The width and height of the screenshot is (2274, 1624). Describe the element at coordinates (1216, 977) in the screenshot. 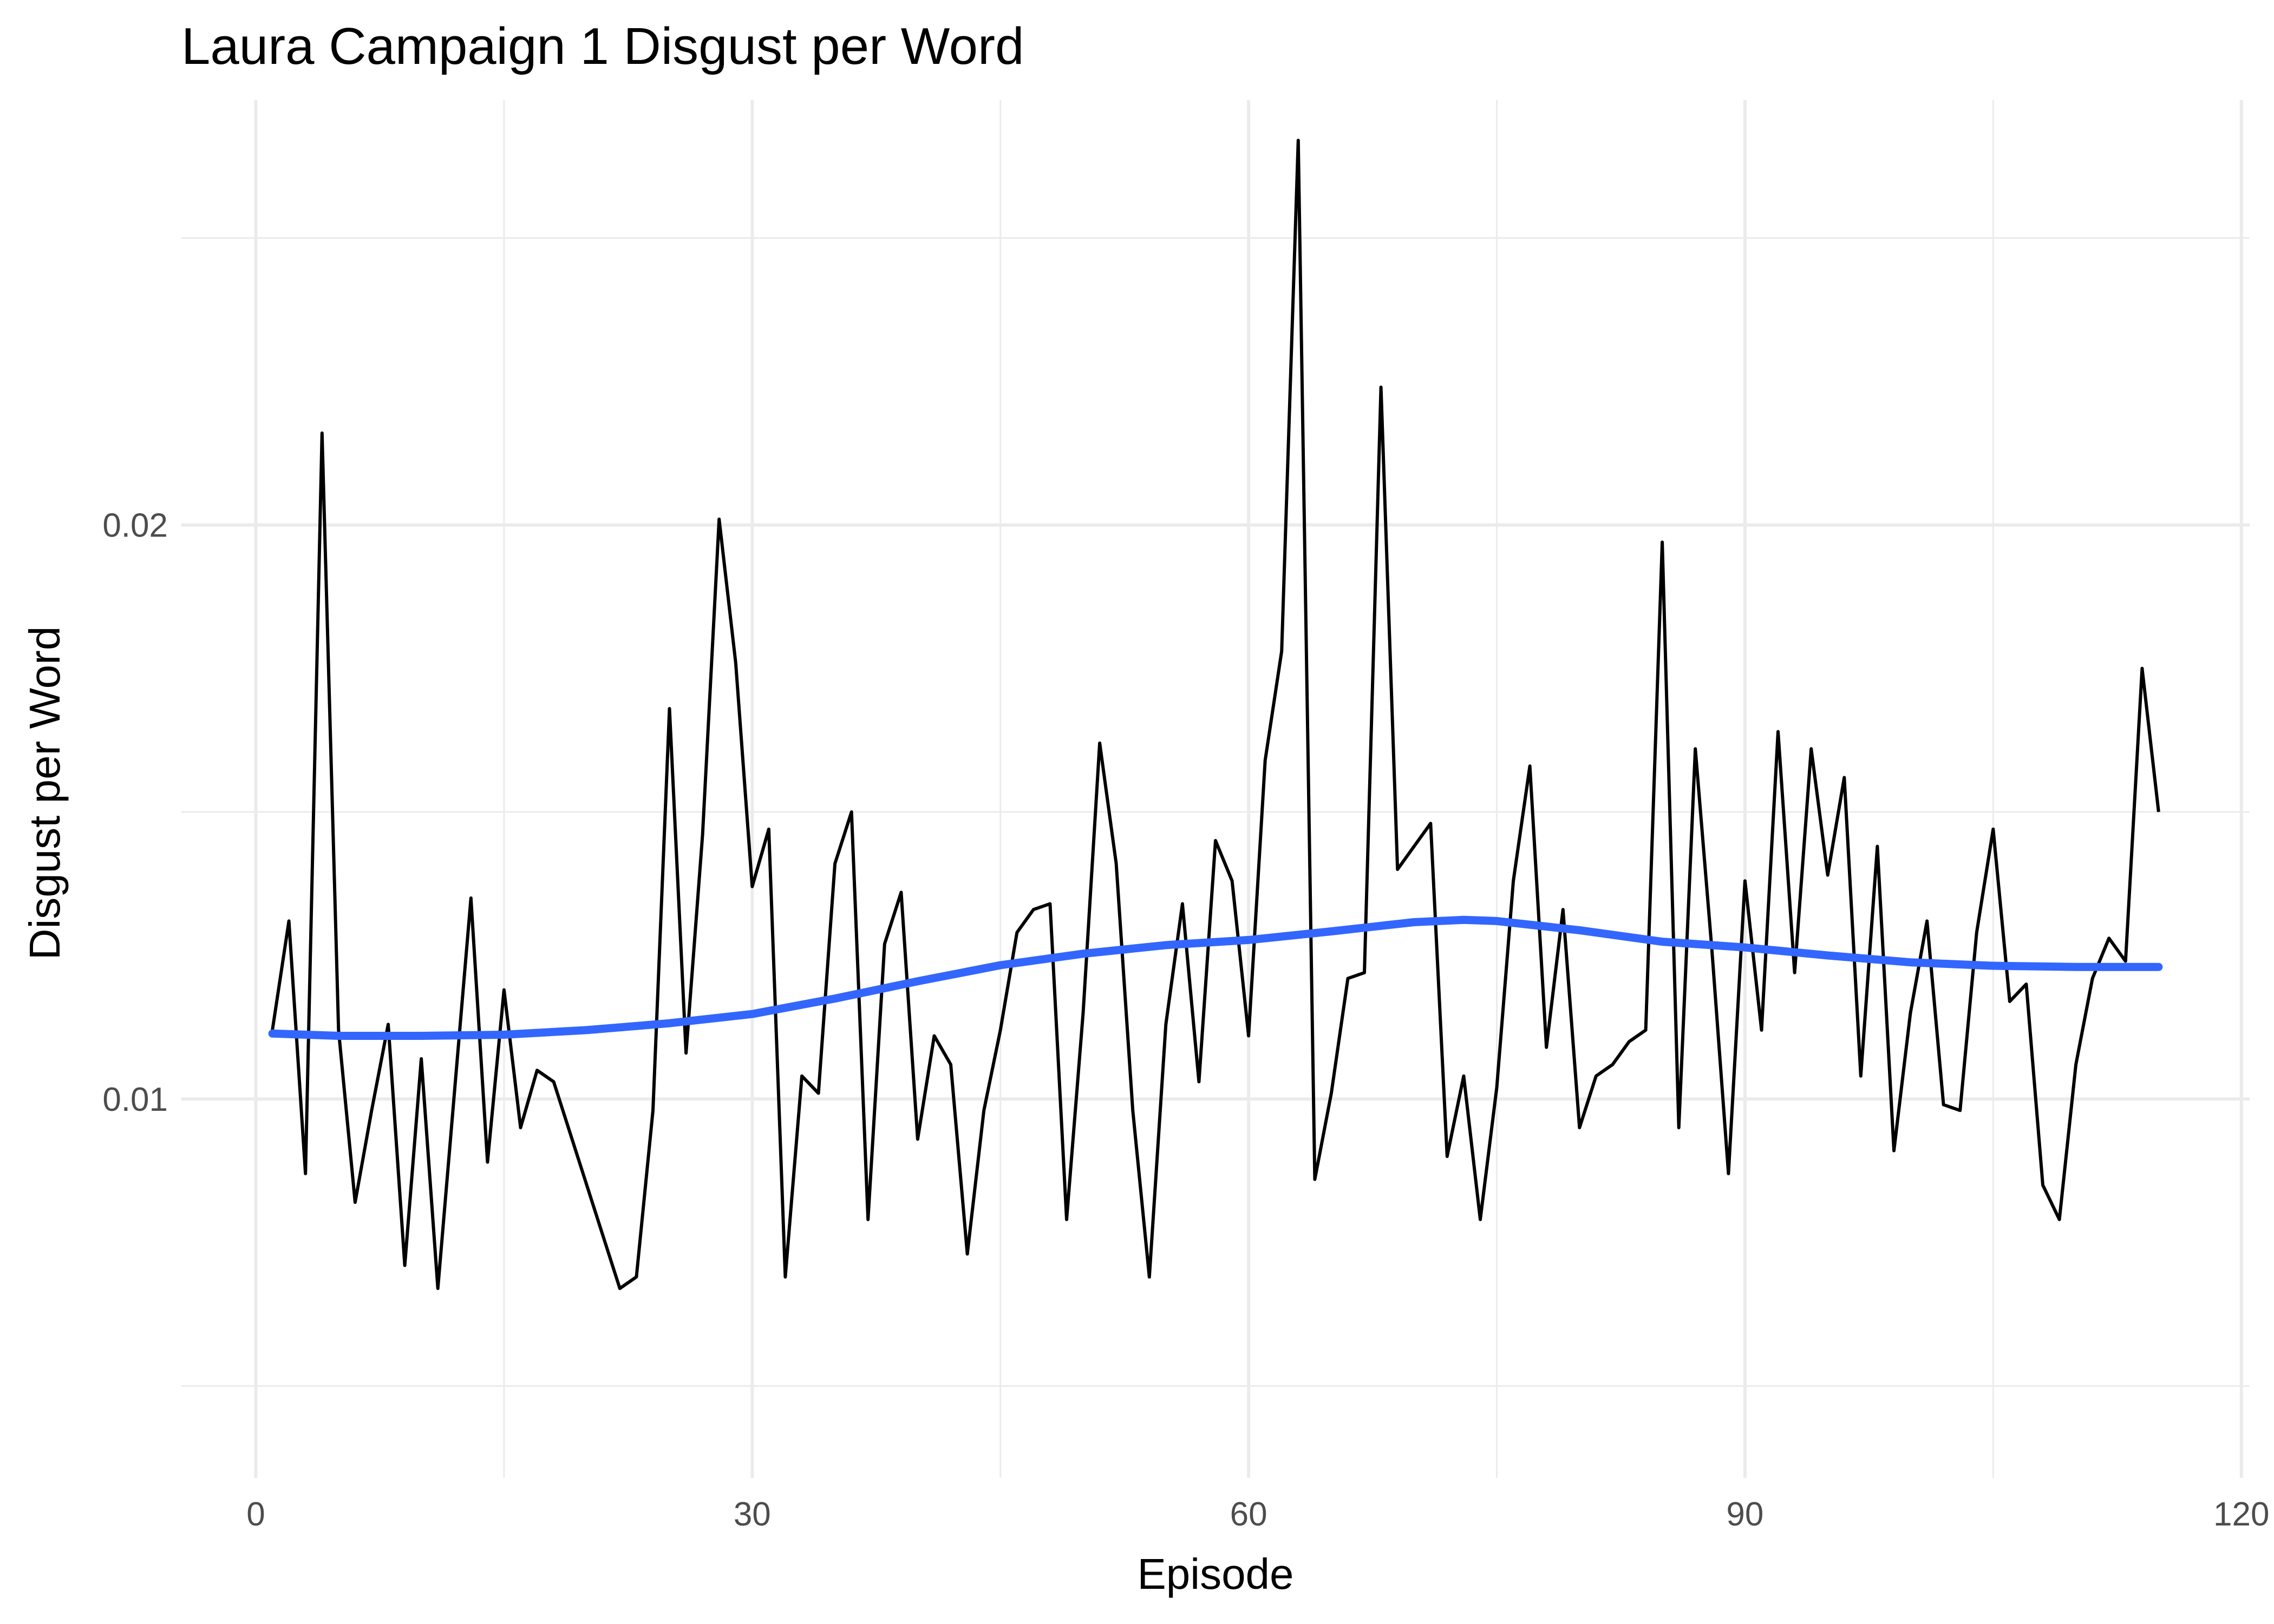

I see `smoothed-trend-line` at that location.